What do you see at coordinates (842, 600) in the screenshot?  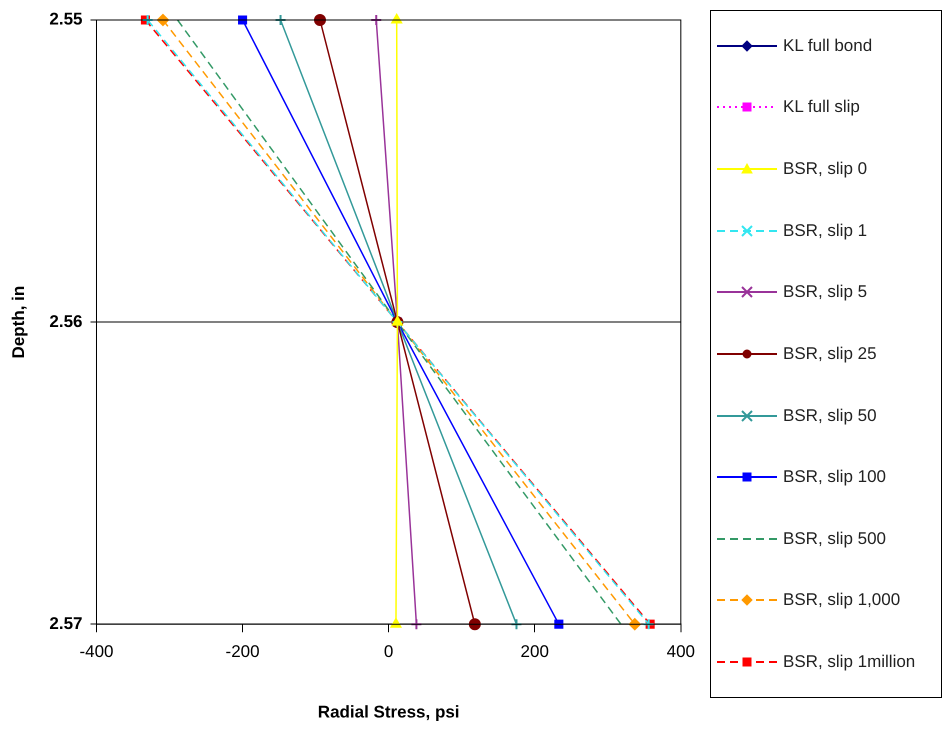 I see `legend-label: BSR, slip 1,000` at bounding box center [842, 600].